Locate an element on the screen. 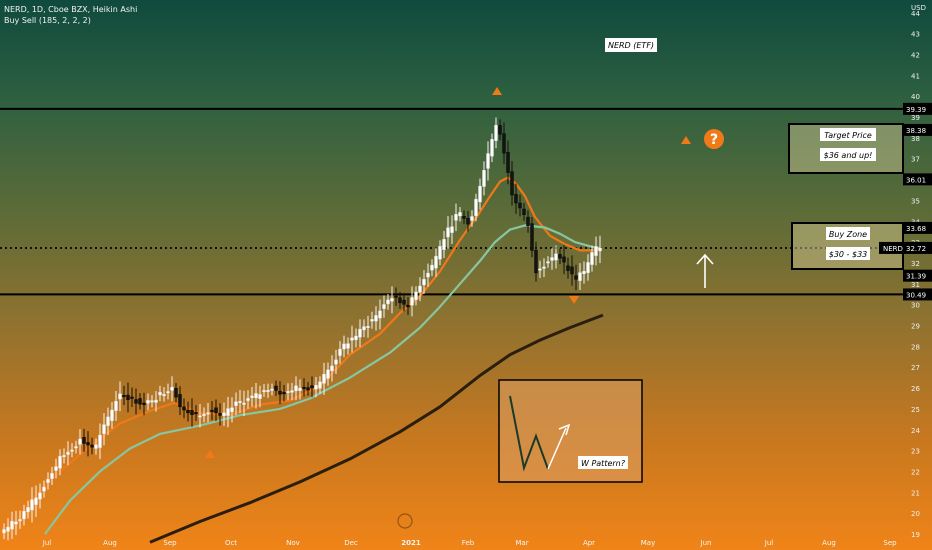  y-tick-label: 31 is located at coordinates (915, 285).